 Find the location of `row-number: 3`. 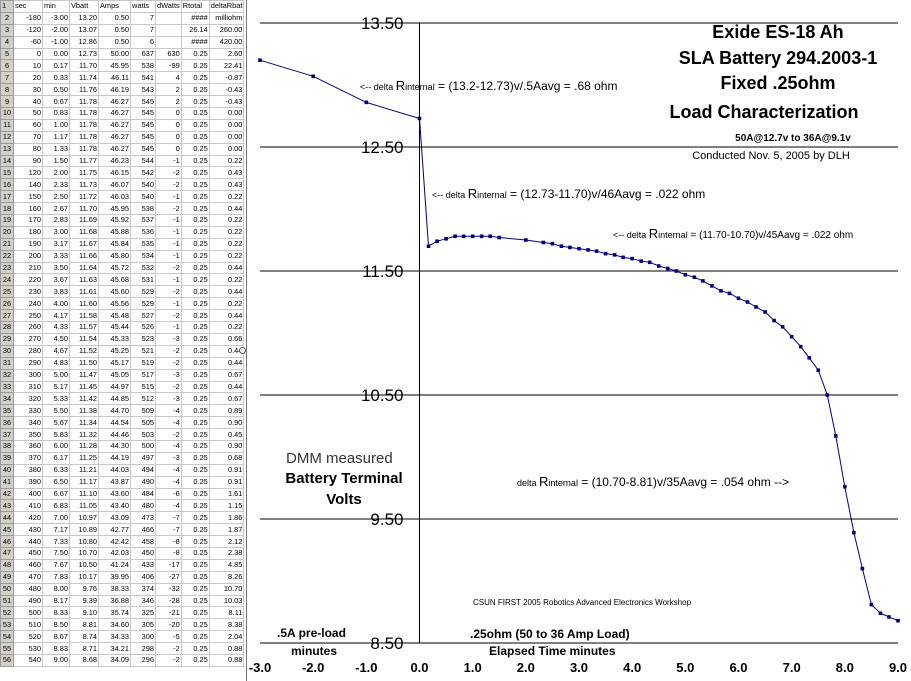

row-number: 3 is located at coordinates (7, 30).